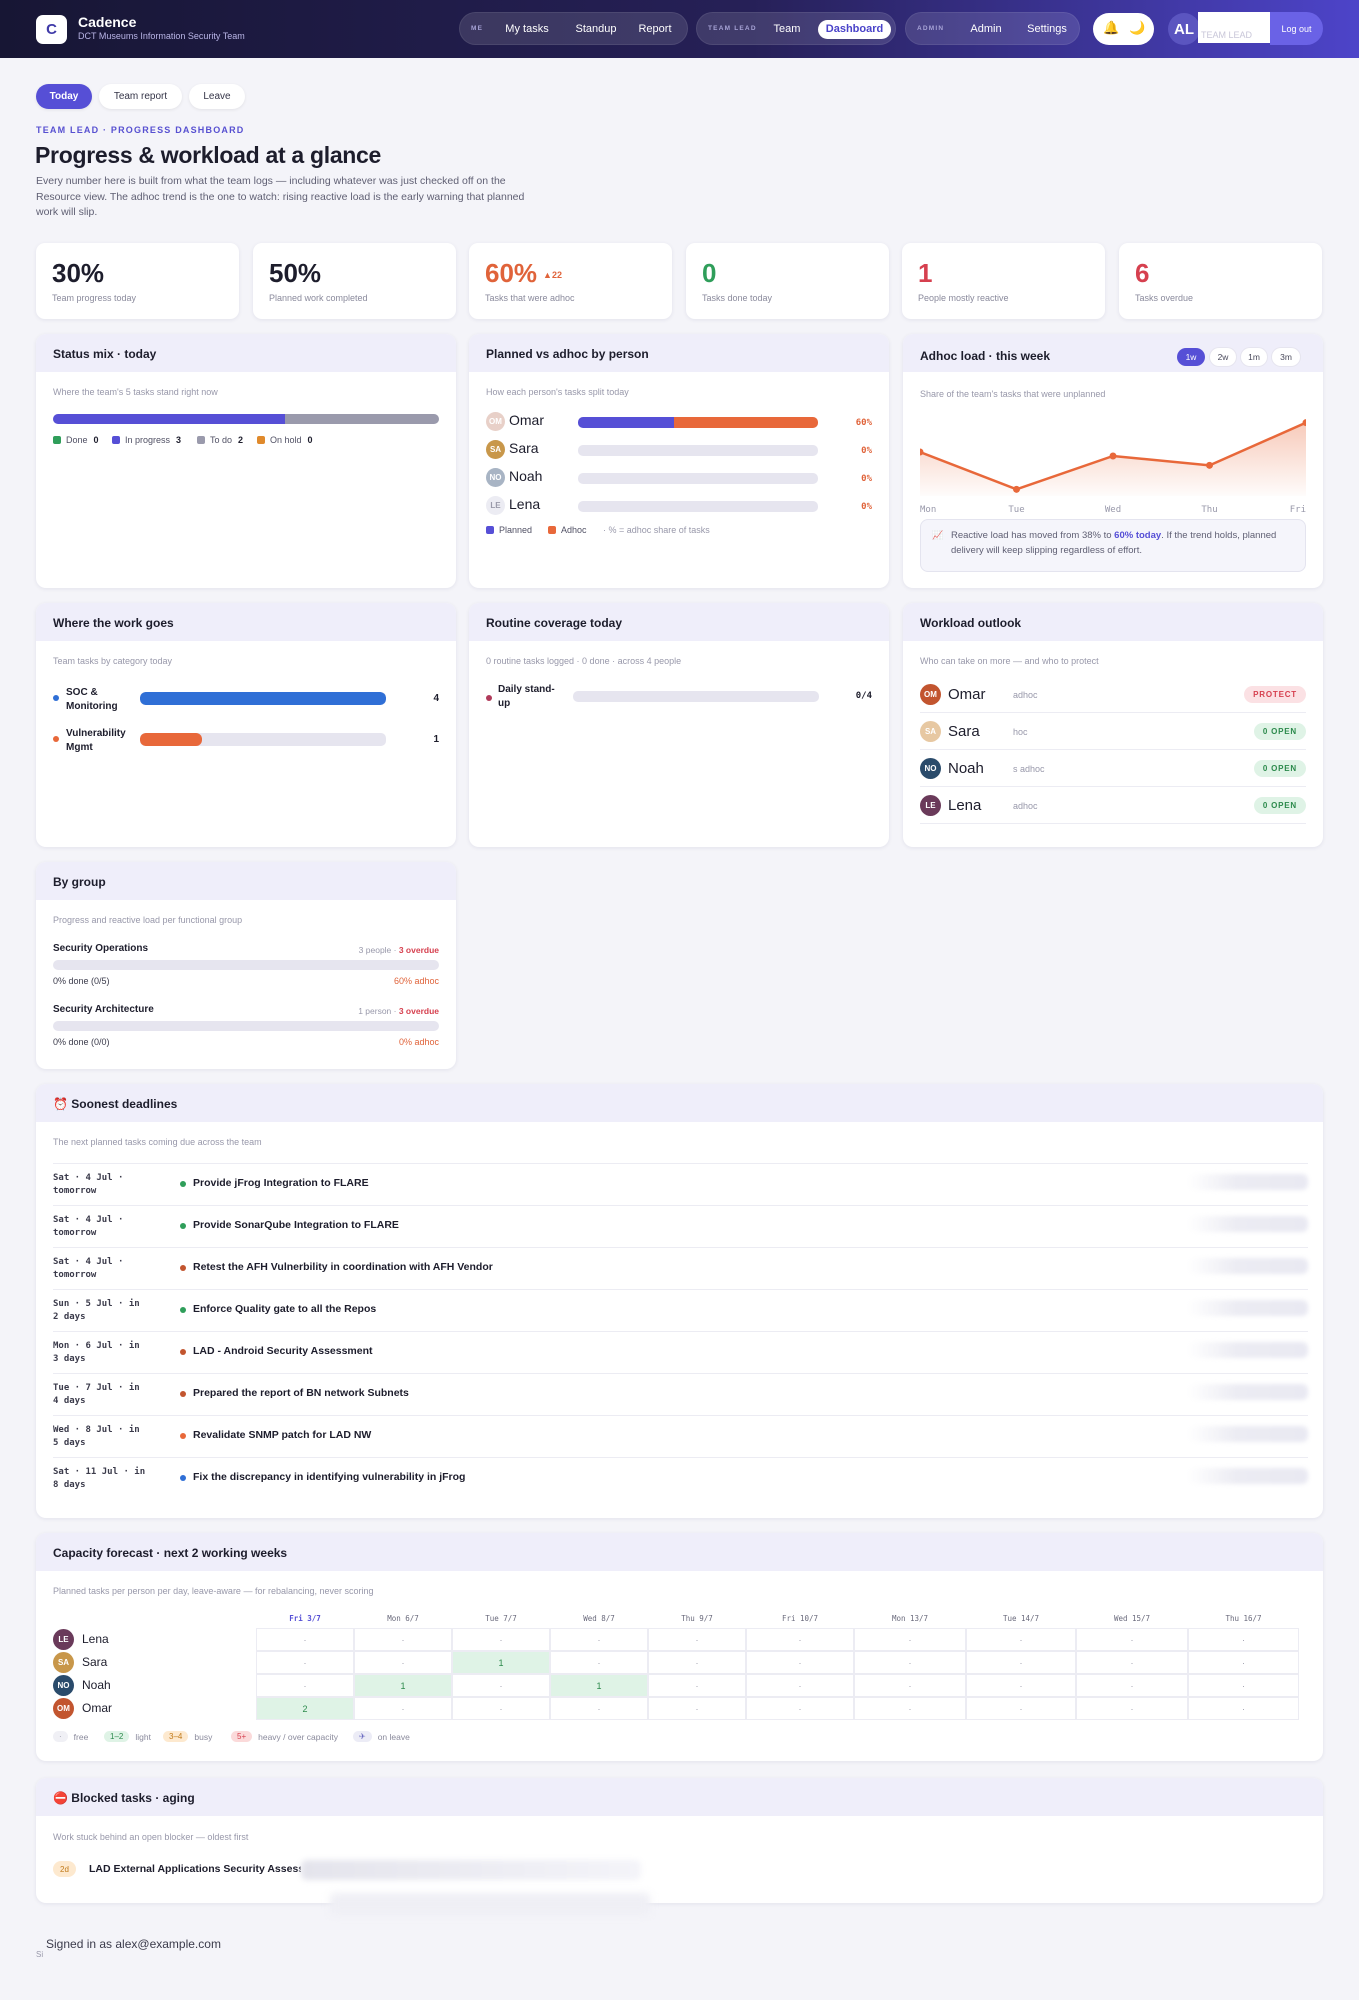 This screenshot has width=1359, height=2000. What do you see at coordinates (381, 1736) in the screenshot?
I see `capacity-legend-item: ✈ on leave` at bounding box center [381, 1736].